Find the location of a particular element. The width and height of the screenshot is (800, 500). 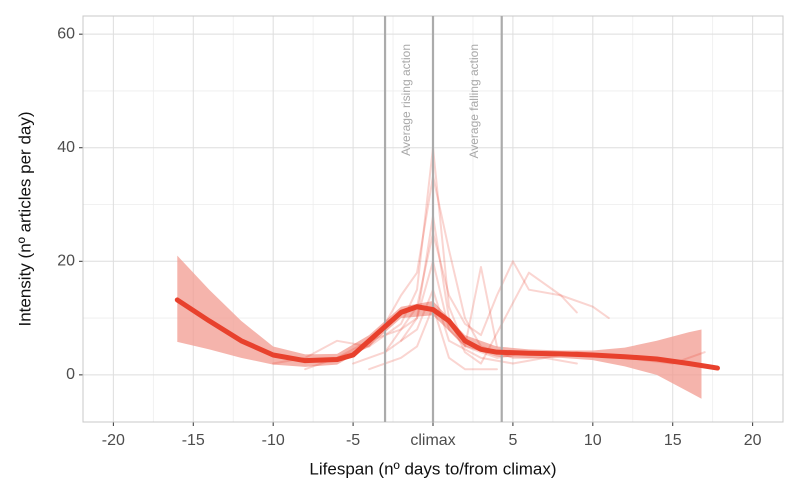

reference-label: Average falling action is located at coordinates (474, 101).